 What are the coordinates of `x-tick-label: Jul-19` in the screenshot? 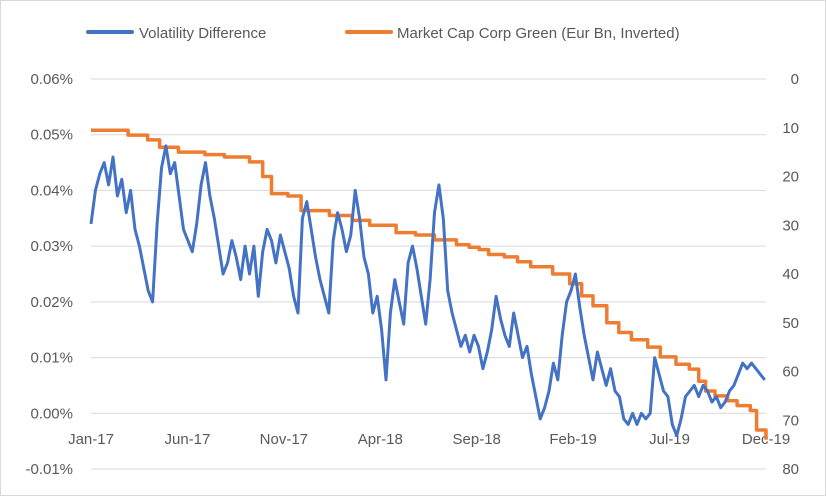 It's located at (669, 439).